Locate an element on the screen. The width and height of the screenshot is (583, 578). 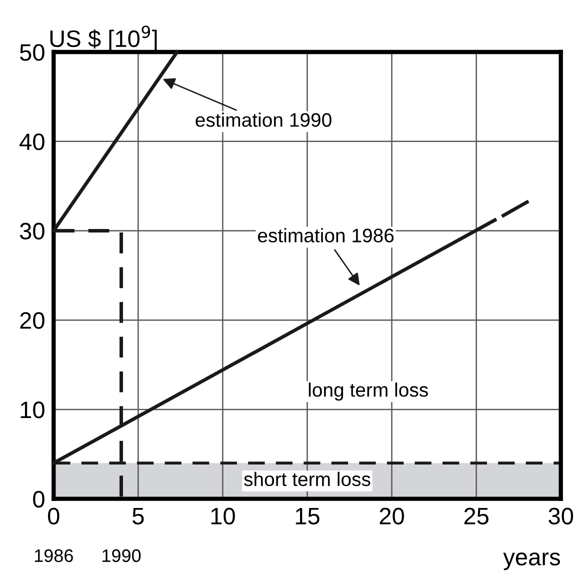
x-tick-label: 0 is located at coordinates (54, 516).